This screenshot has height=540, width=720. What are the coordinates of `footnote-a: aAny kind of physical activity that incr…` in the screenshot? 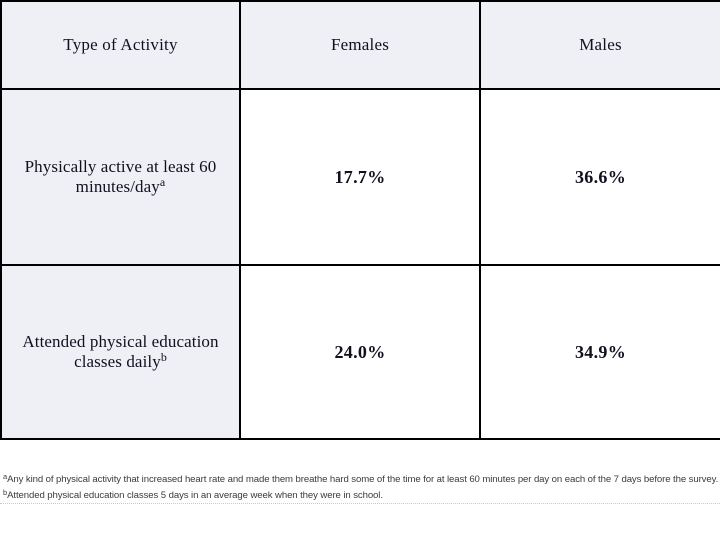 It's located at (360, 480).